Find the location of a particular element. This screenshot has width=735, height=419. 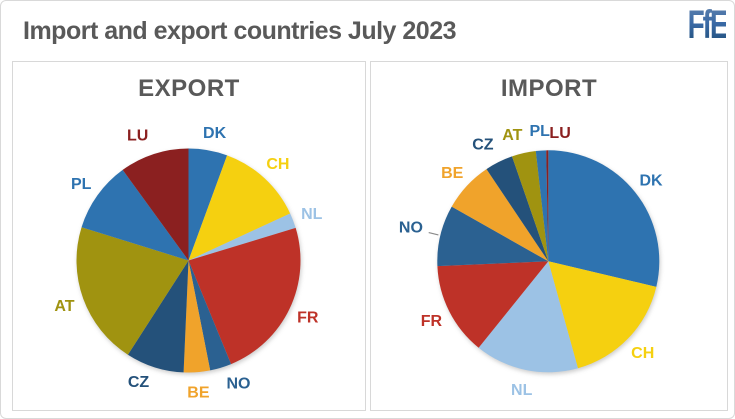

page-title: Import and export countries July 2023 is located at coordinates (240, 31).